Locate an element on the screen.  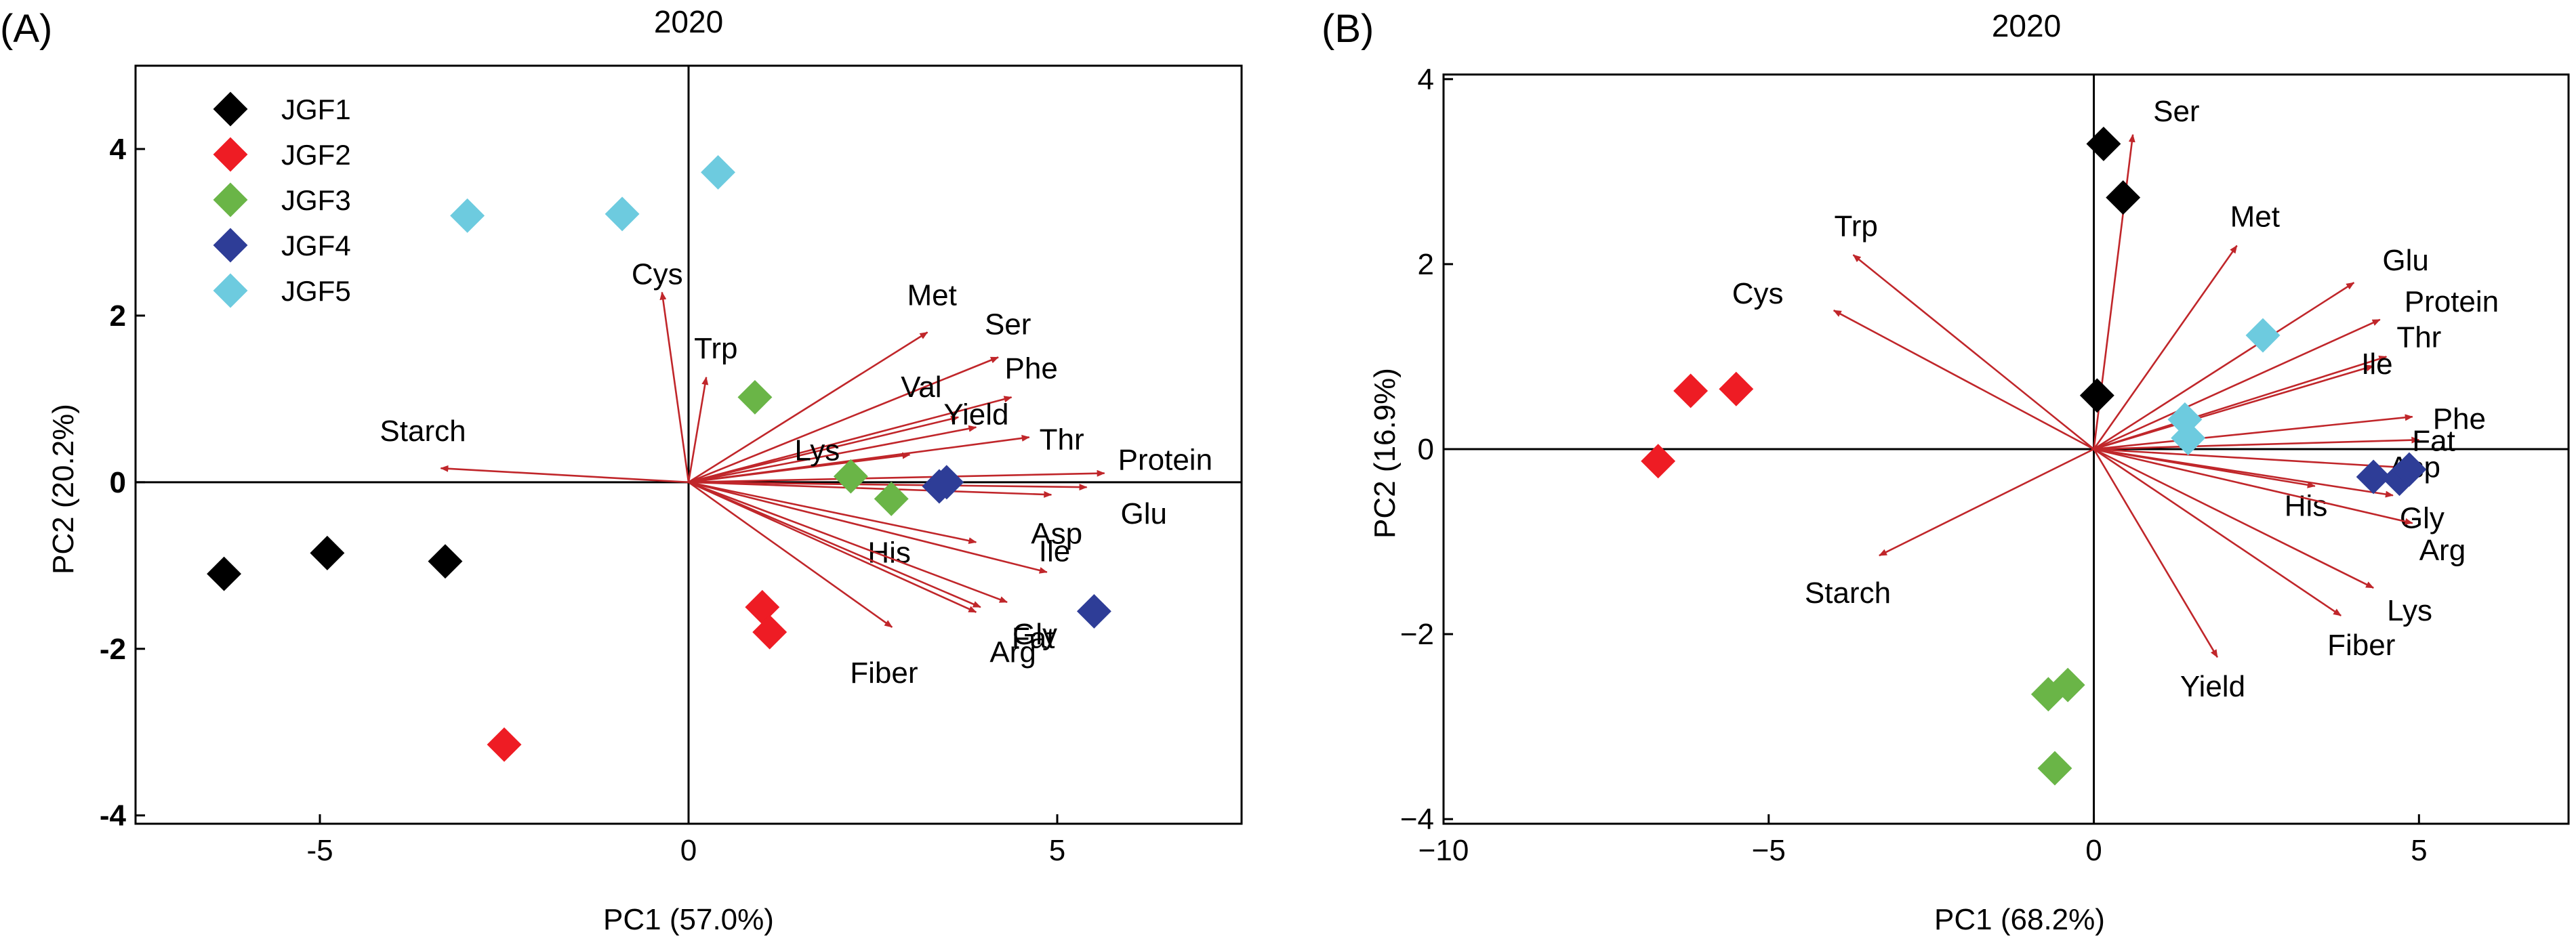
vector-label-trp: Trp is located at coordinates (1857, 226).